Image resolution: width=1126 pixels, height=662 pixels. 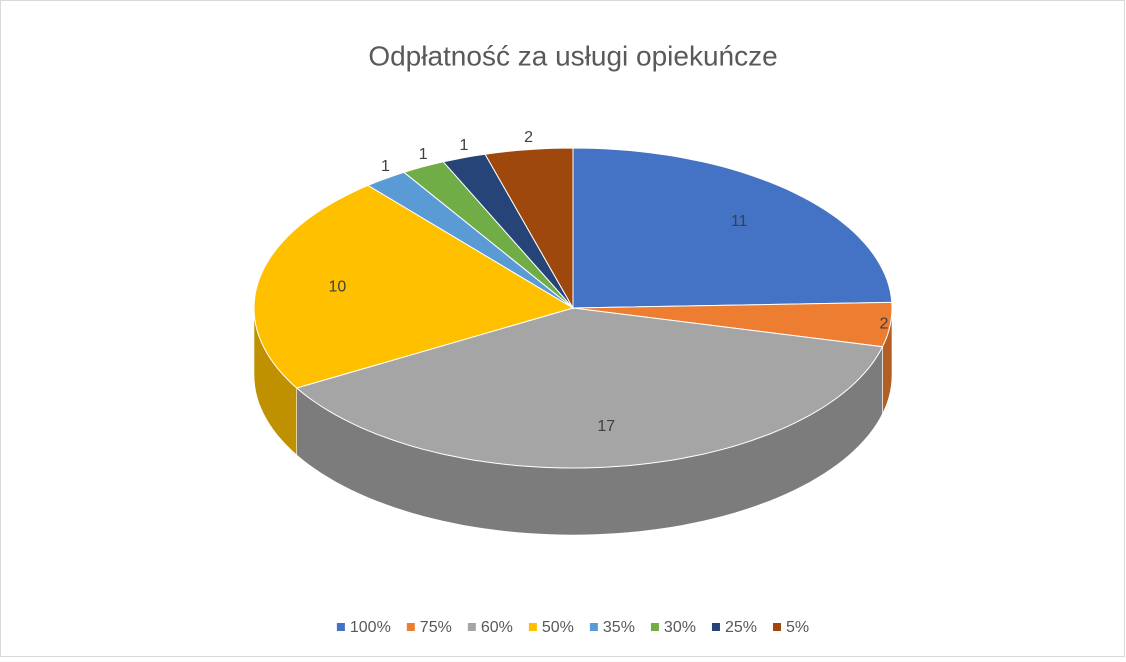 What do you see at coordinates (619, 627) in the screenshot?
I see `legend-label: 35%` at bounding box center [619, 627].